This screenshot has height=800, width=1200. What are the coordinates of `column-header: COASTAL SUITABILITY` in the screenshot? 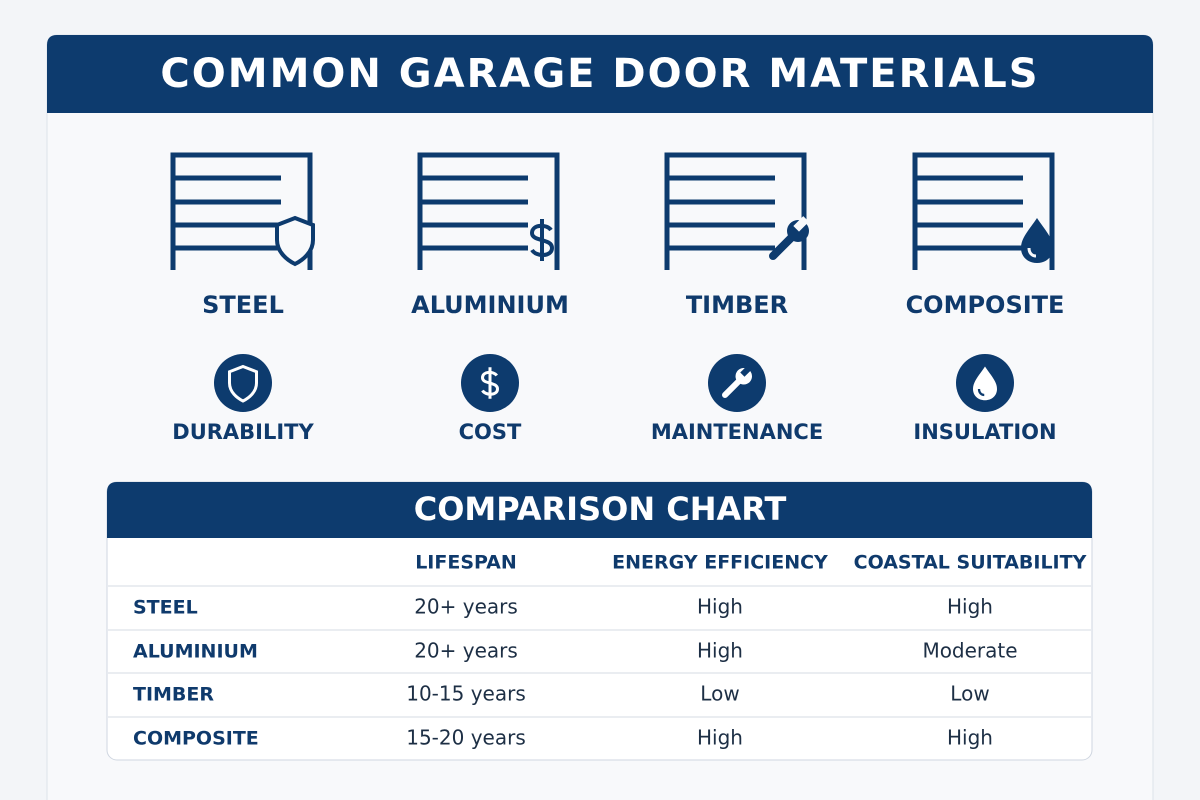 It's located at (970, 563).